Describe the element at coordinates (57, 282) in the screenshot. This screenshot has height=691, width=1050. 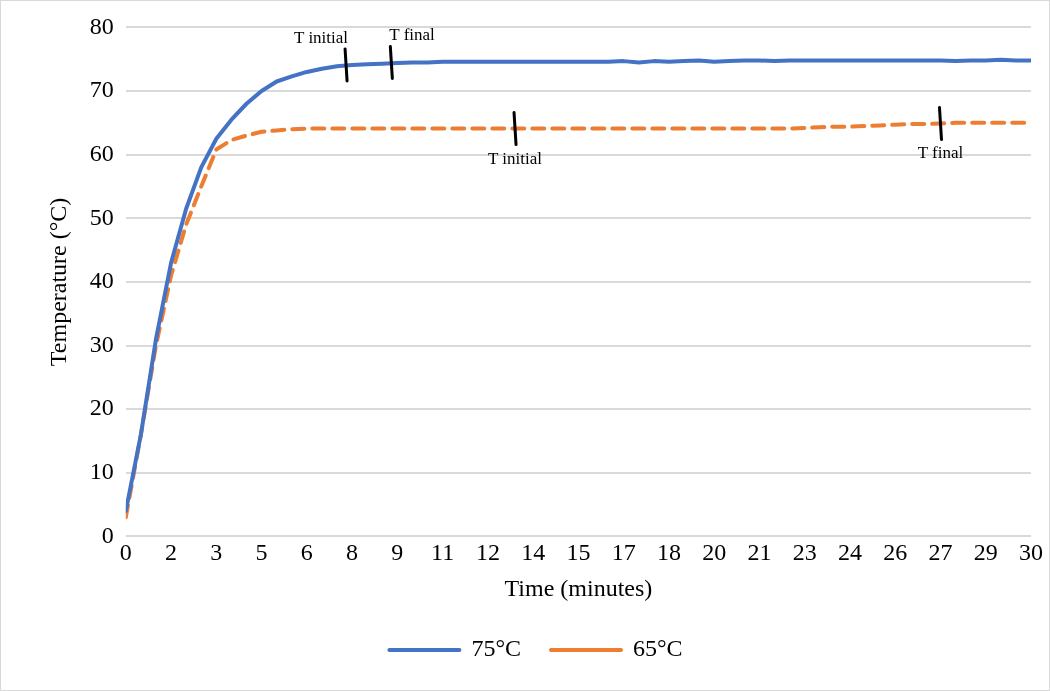
I see `y-axis-title: Temperature (°C)` at that location.